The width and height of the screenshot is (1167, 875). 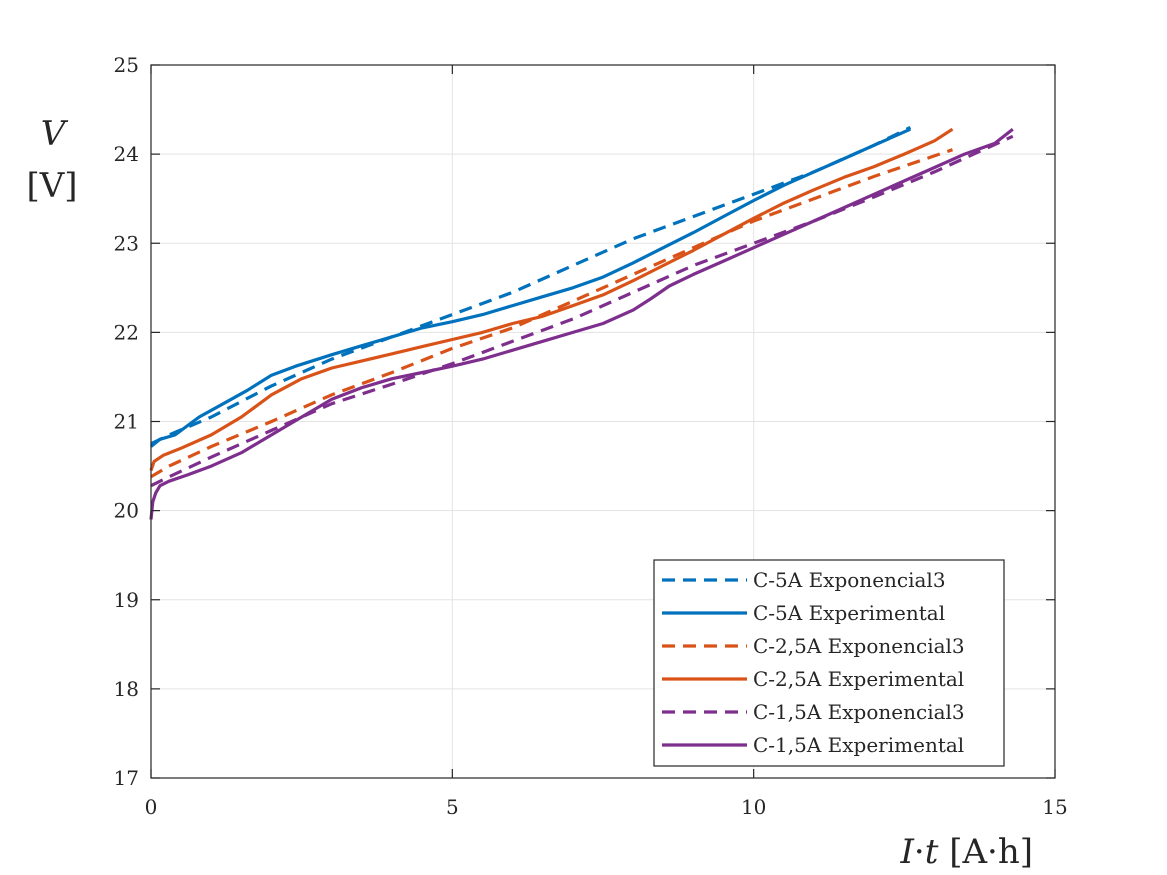 What do you see at coordinates (126, 422) in the screenshot?
I see `y-tick-label: 21` at bounding box center [126, 422].